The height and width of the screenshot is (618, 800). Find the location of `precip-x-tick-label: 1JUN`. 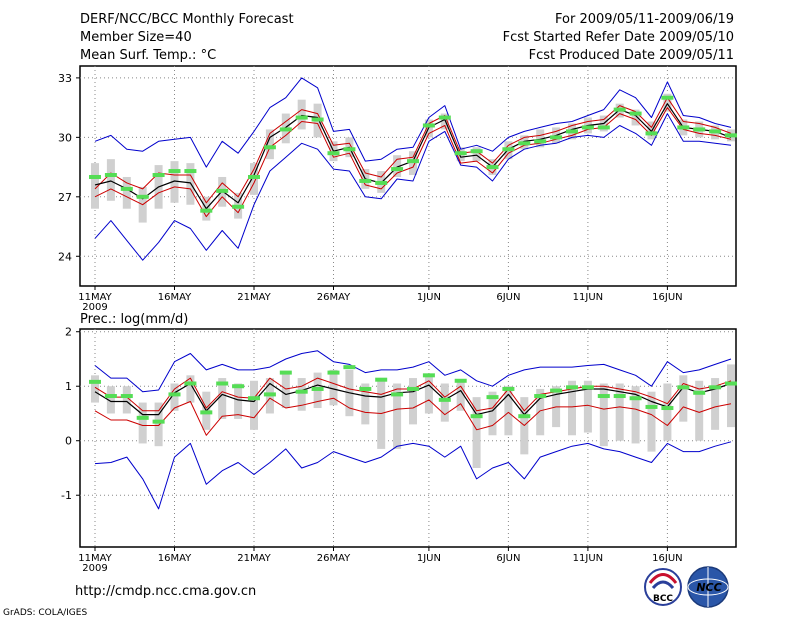

precip-x-tick-label: 1JUN is located at coordinates (429, 558).